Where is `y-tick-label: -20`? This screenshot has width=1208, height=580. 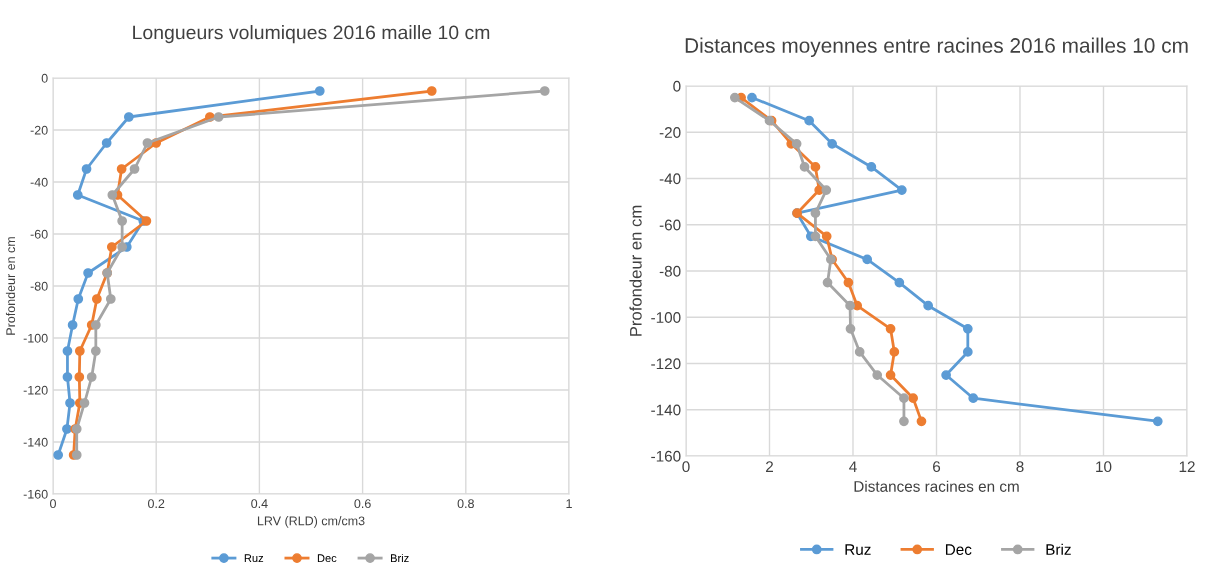 y-tick-label: -20 is located at coordinates (39, 130).